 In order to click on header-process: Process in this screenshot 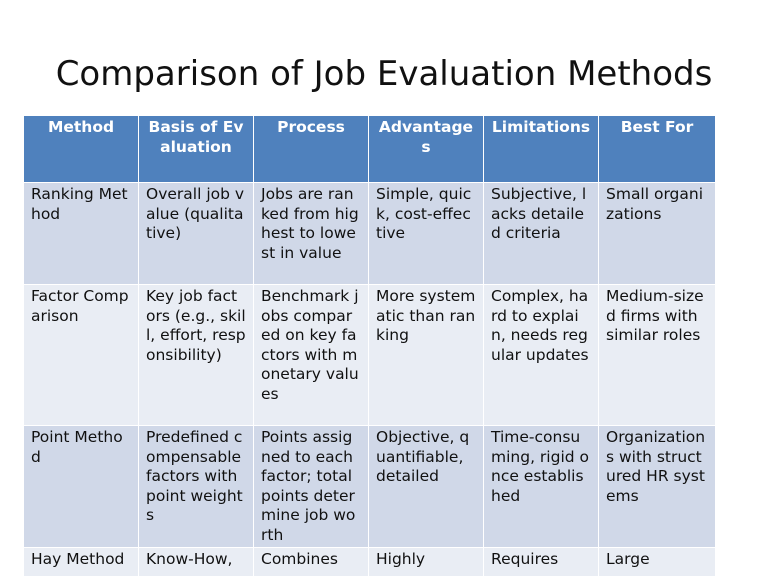, I will do `click(311, 149)`.